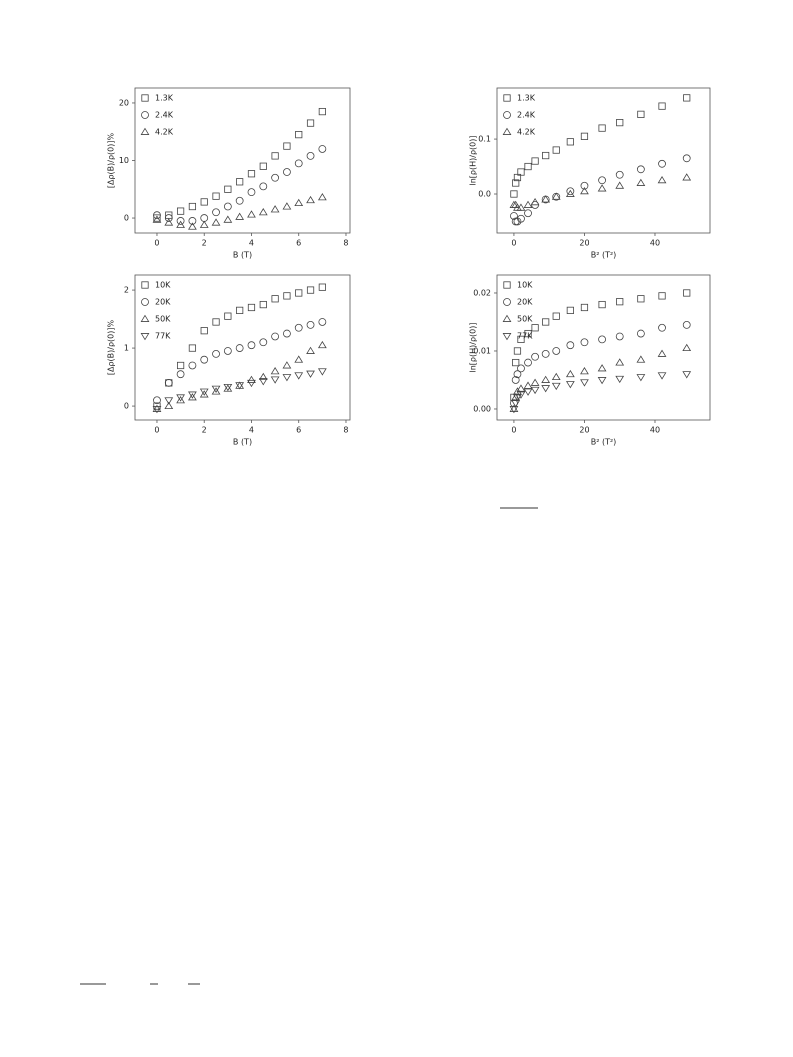 The width and height of the screenshot is (793, 1057). Describe the element at coordinates (163, 319) in the screenshot. I see `legend-label: 50K` at that location.